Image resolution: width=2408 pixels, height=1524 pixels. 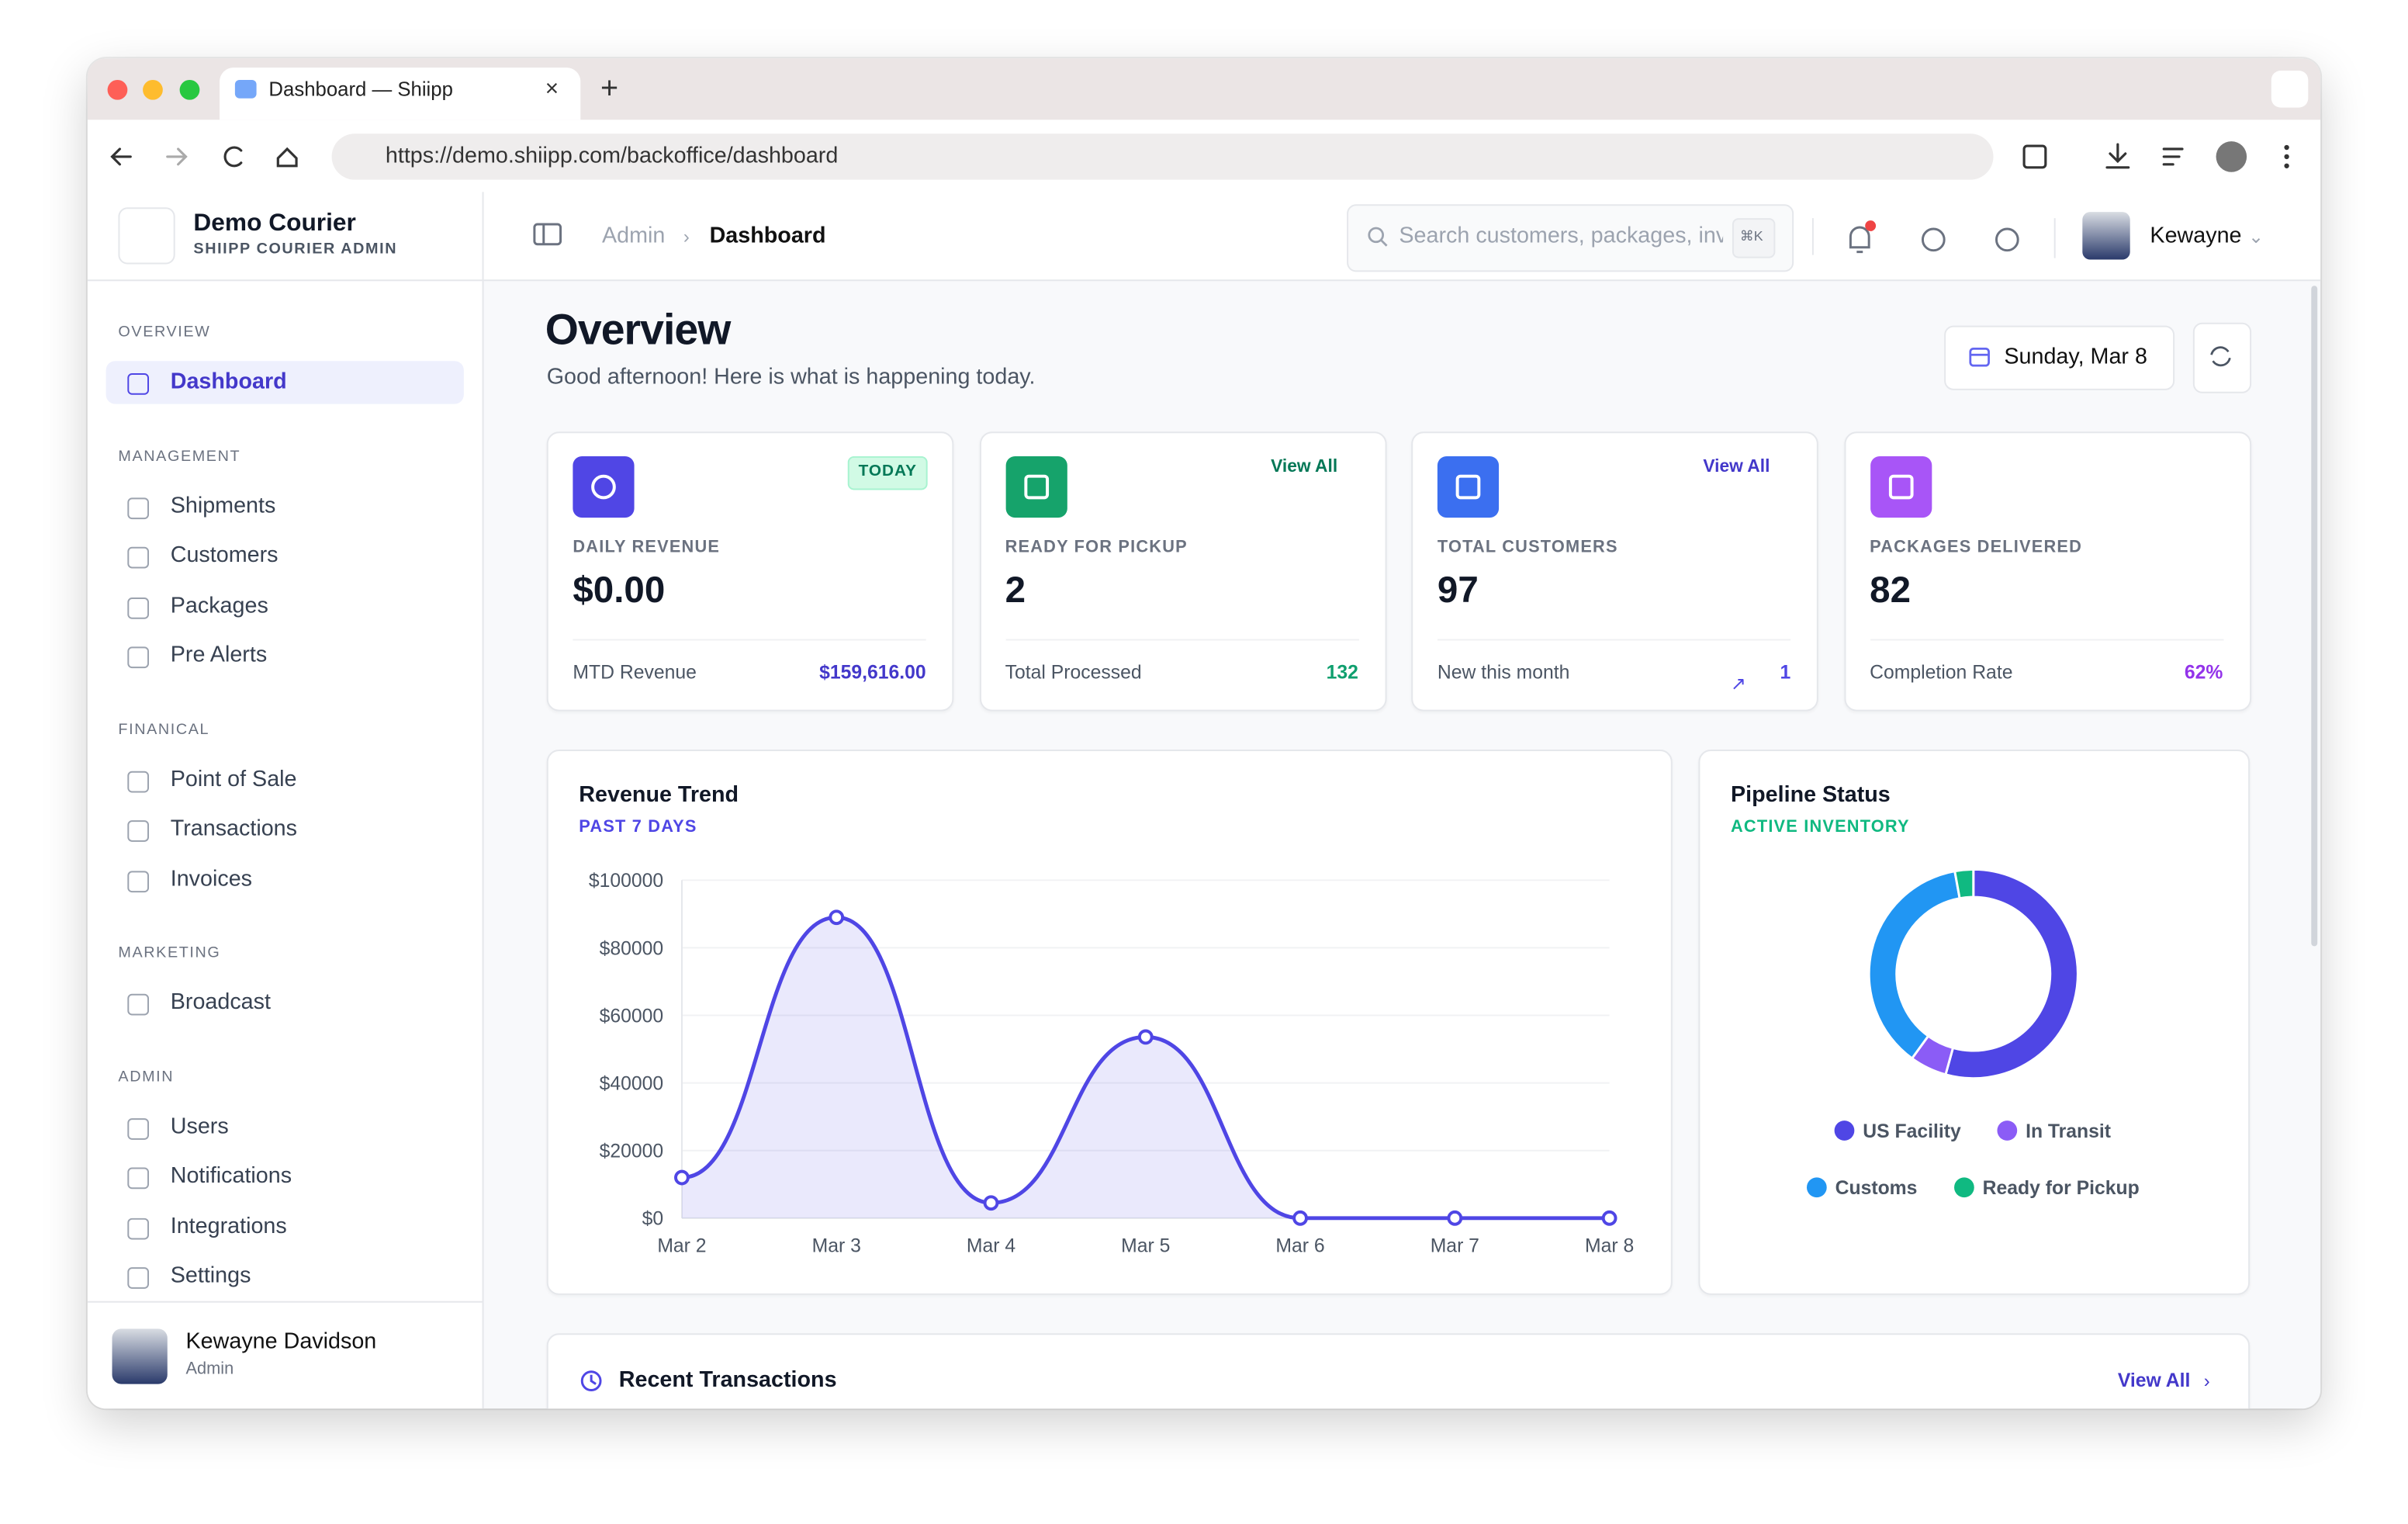 I want to click on history-icon, so click(x=591, y=1381).